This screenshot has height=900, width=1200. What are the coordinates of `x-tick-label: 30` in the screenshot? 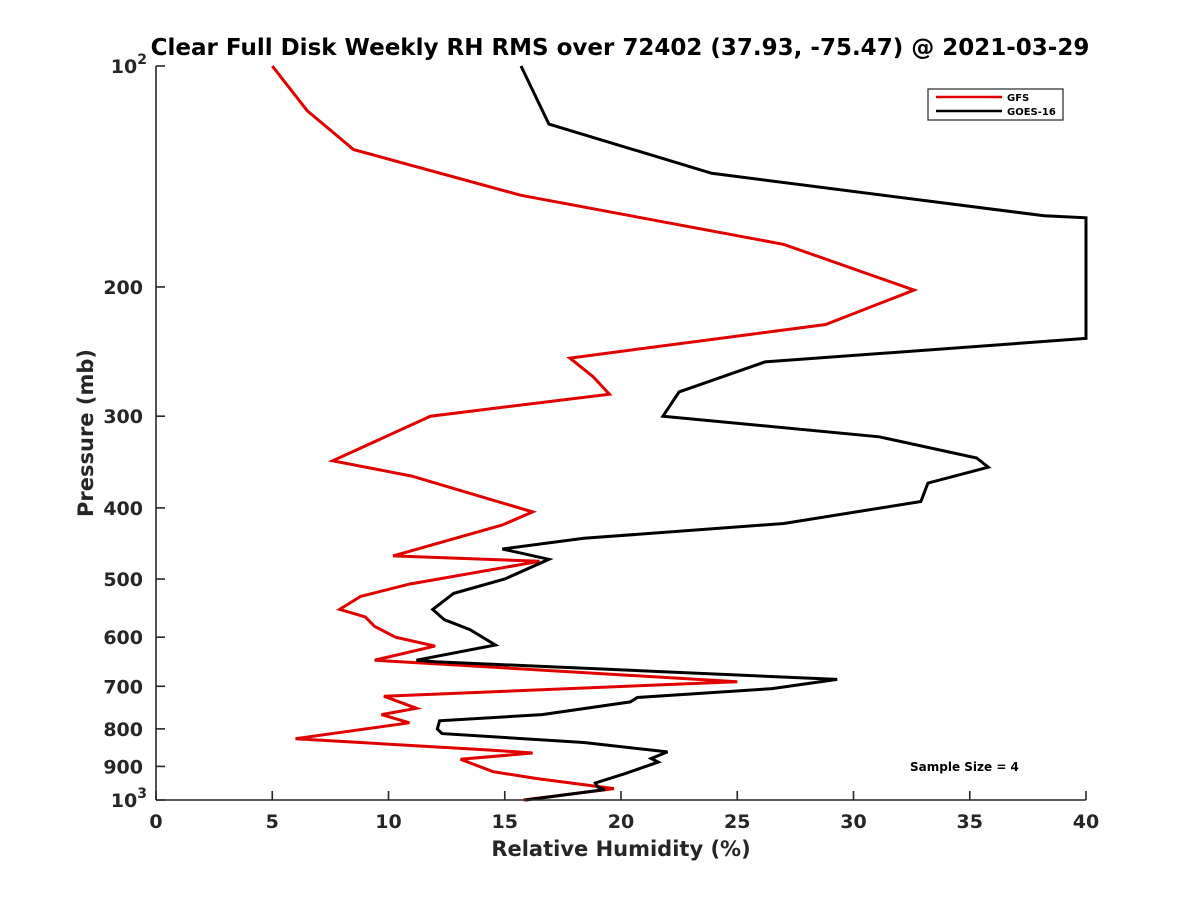 It's located at (853, 822).